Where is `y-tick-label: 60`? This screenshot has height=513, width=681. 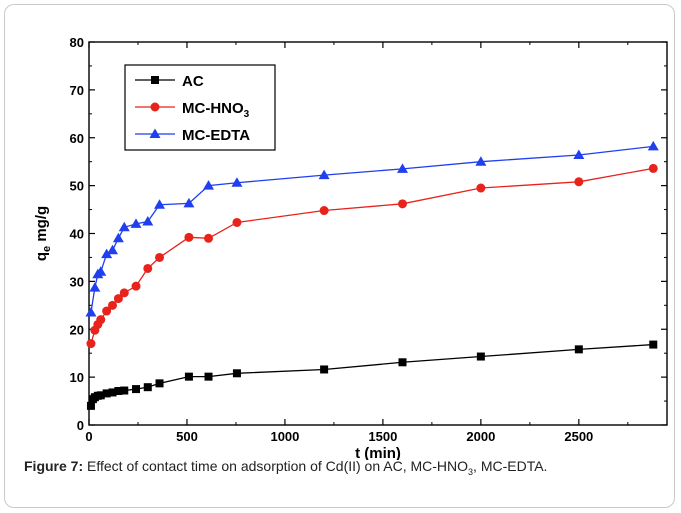 y-tick-label: 60 is located at coordinates (77, 138).